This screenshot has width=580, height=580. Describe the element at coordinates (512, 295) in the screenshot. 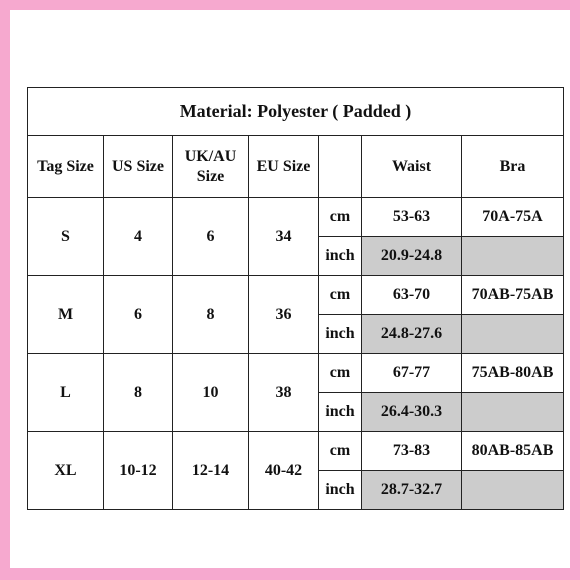

I see `cell-bra: 70AB-75AB` at that location.